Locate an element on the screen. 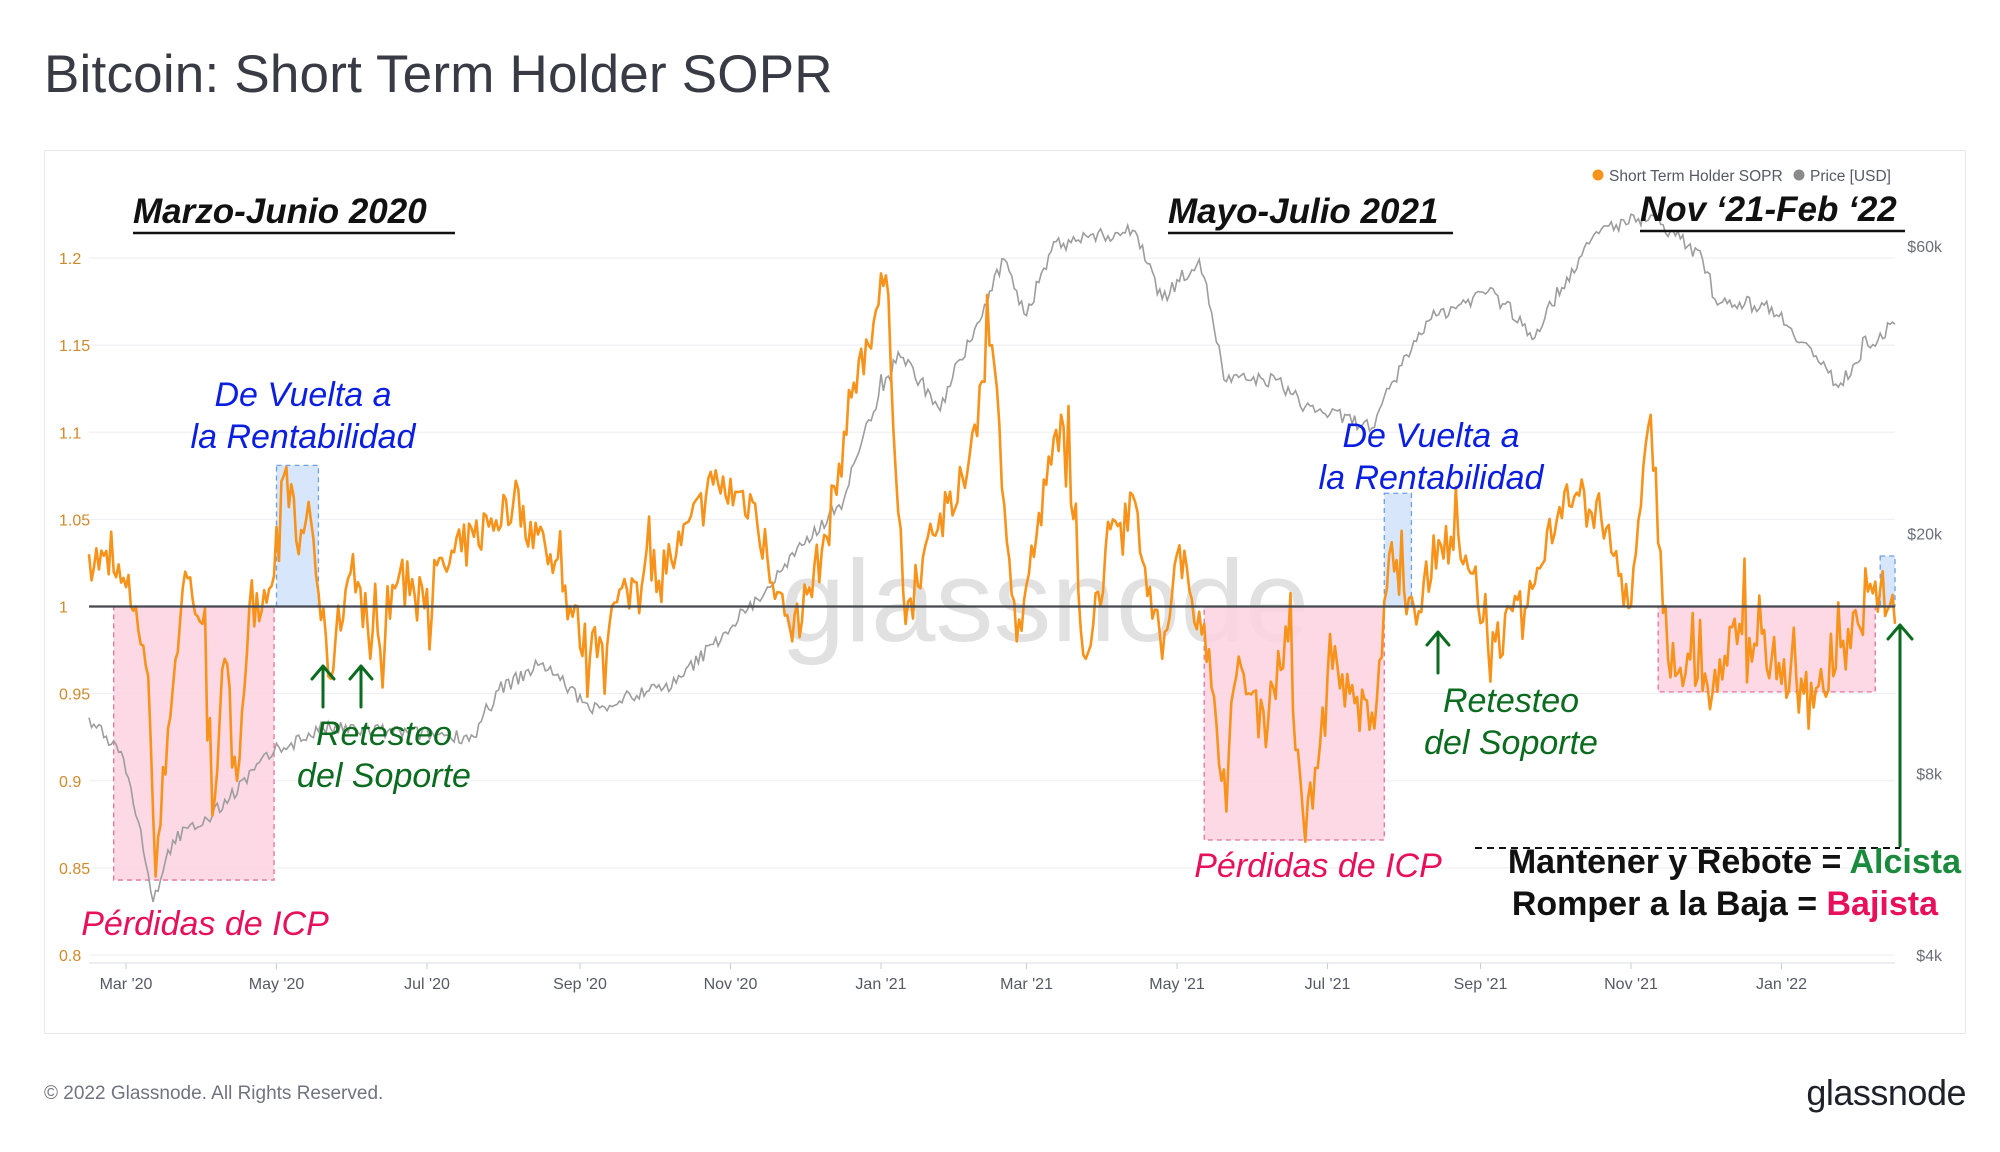  y-right-tick-label: $8k is located at coordinates (1929, 775).